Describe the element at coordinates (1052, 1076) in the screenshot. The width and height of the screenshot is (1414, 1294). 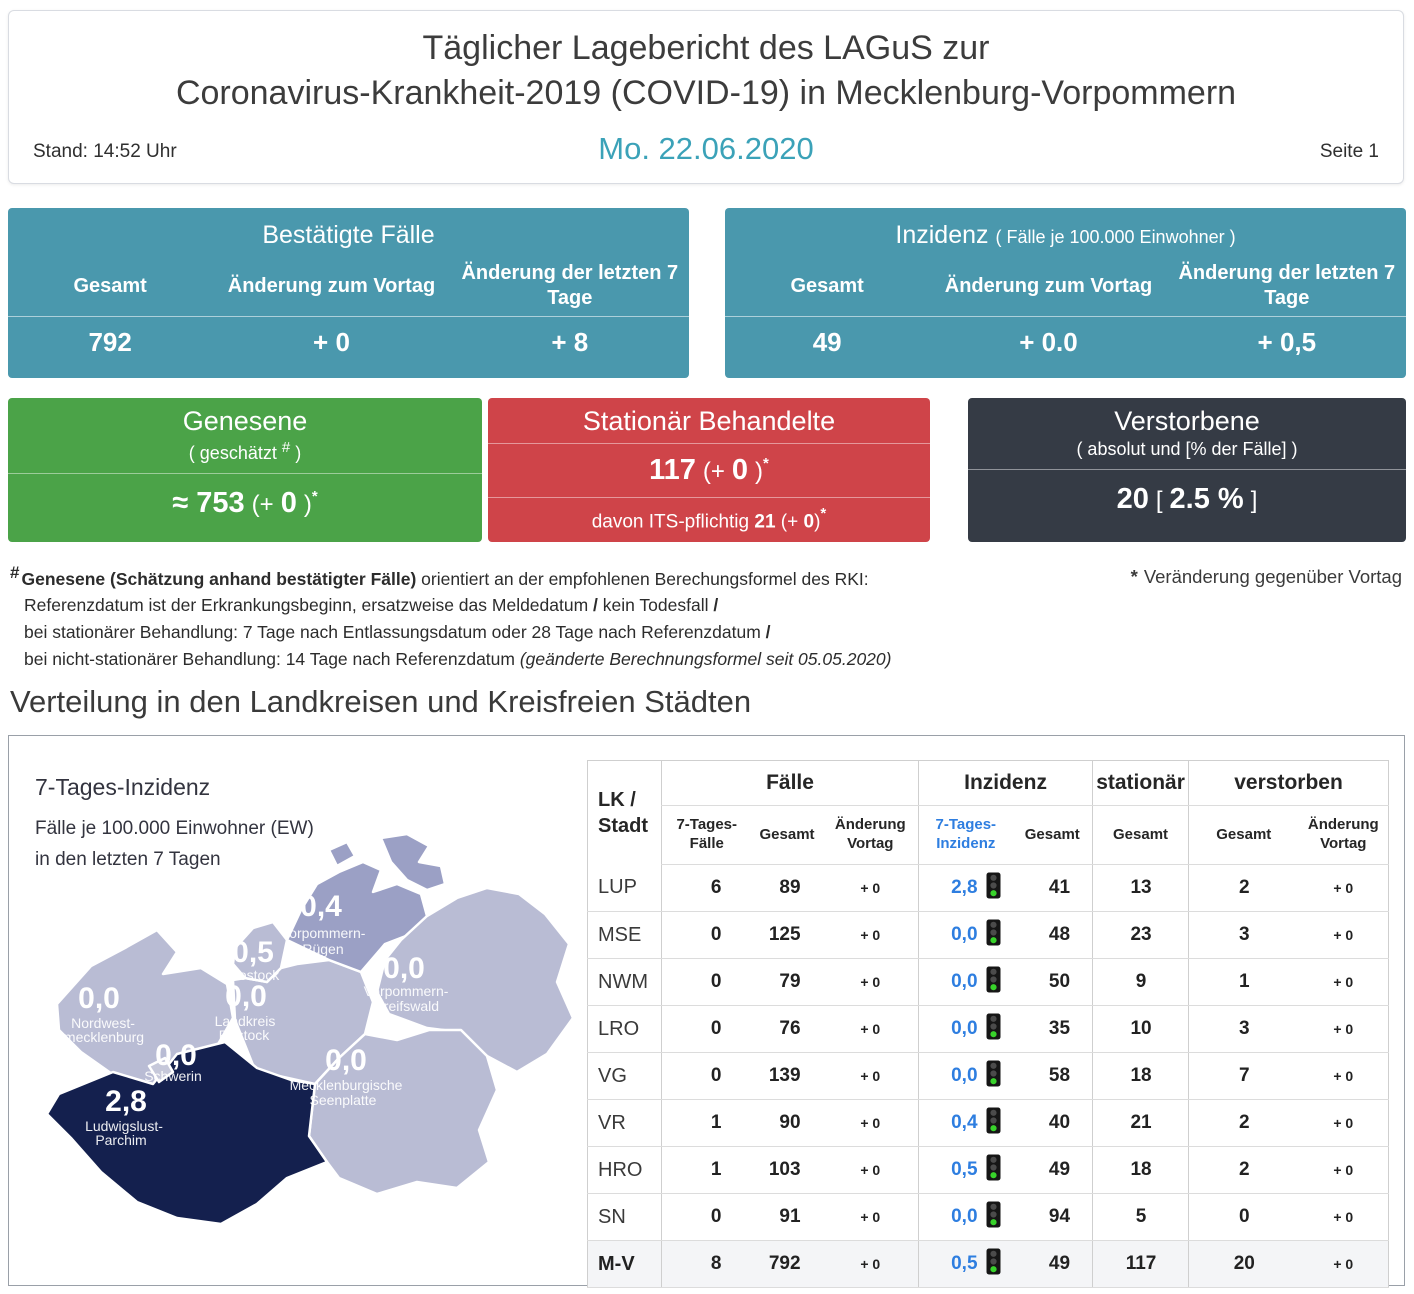
I see `incidence-total: 58` at that location.